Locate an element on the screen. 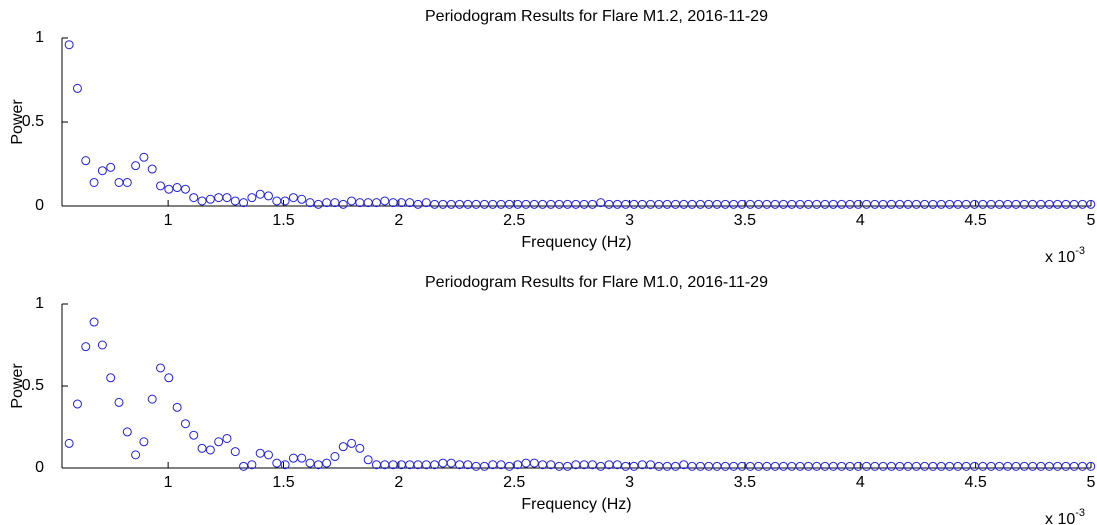  x-tick-label: 1.5 is located at coordinates (283, 482).